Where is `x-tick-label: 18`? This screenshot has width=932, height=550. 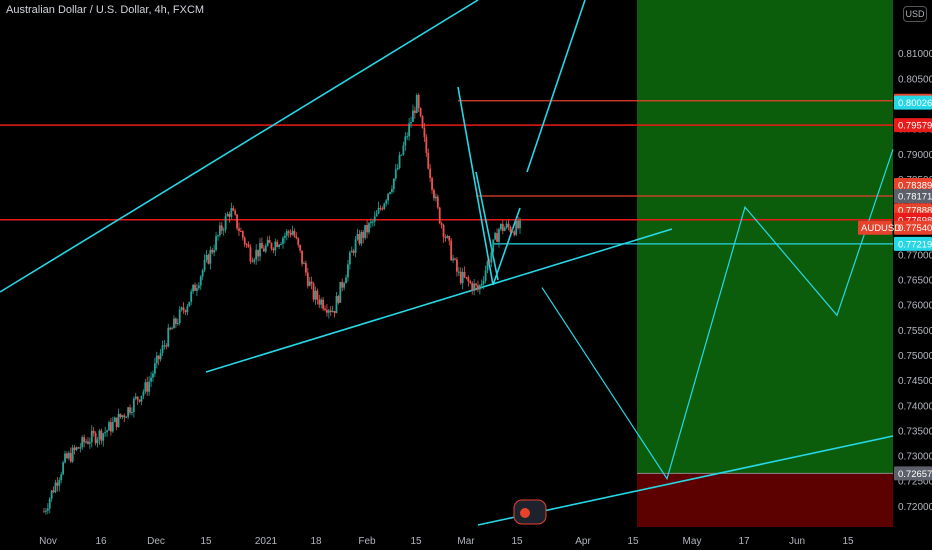 x-tick-label: 18 is located at coordinates (316, 541).